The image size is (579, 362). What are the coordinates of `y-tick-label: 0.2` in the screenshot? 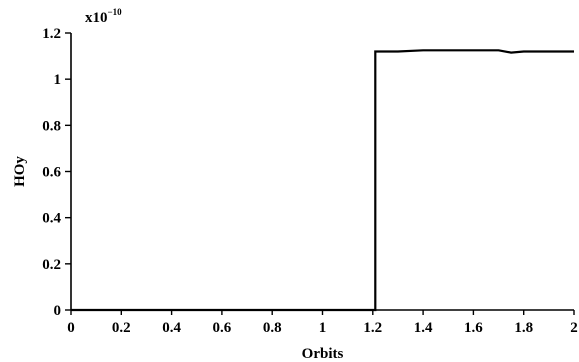 It's located at (51, 265).